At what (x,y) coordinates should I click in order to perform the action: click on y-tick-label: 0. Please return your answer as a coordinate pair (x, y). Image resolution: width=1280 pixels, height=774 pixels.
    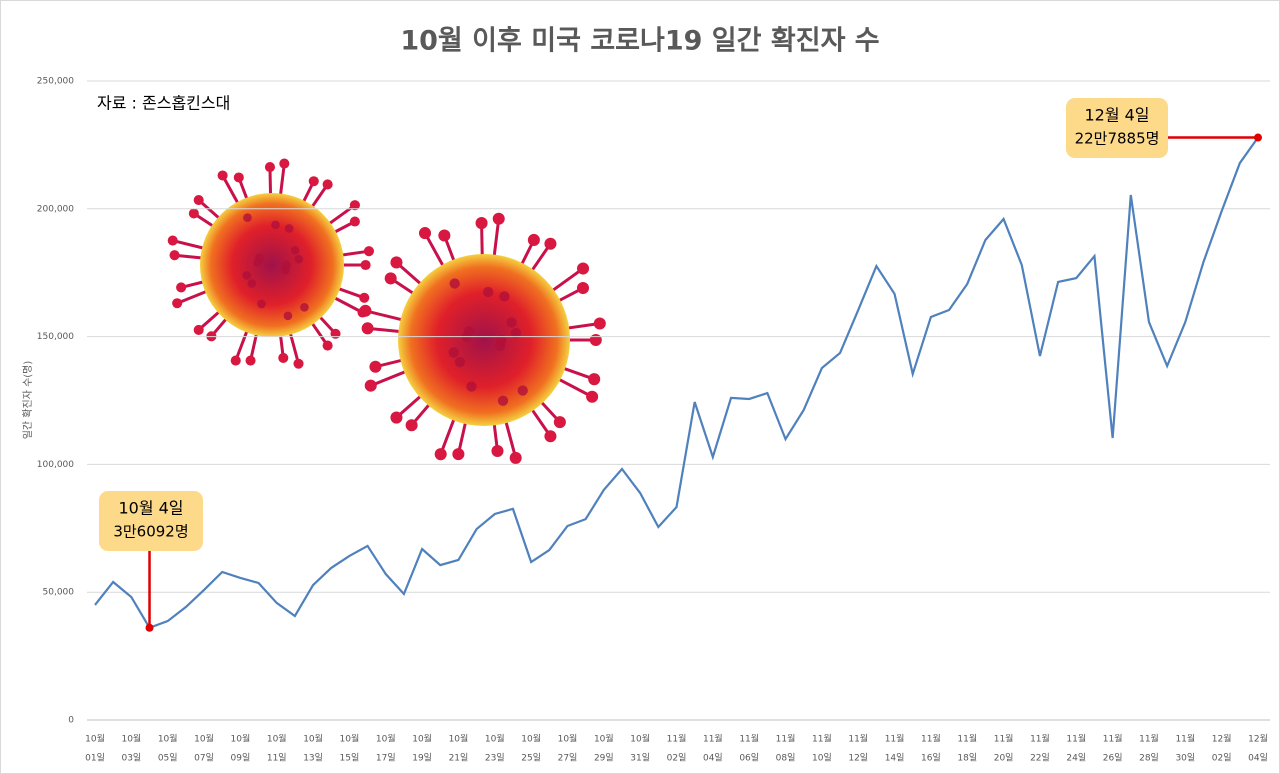
    Looking at the image, I should click on (71, 721).